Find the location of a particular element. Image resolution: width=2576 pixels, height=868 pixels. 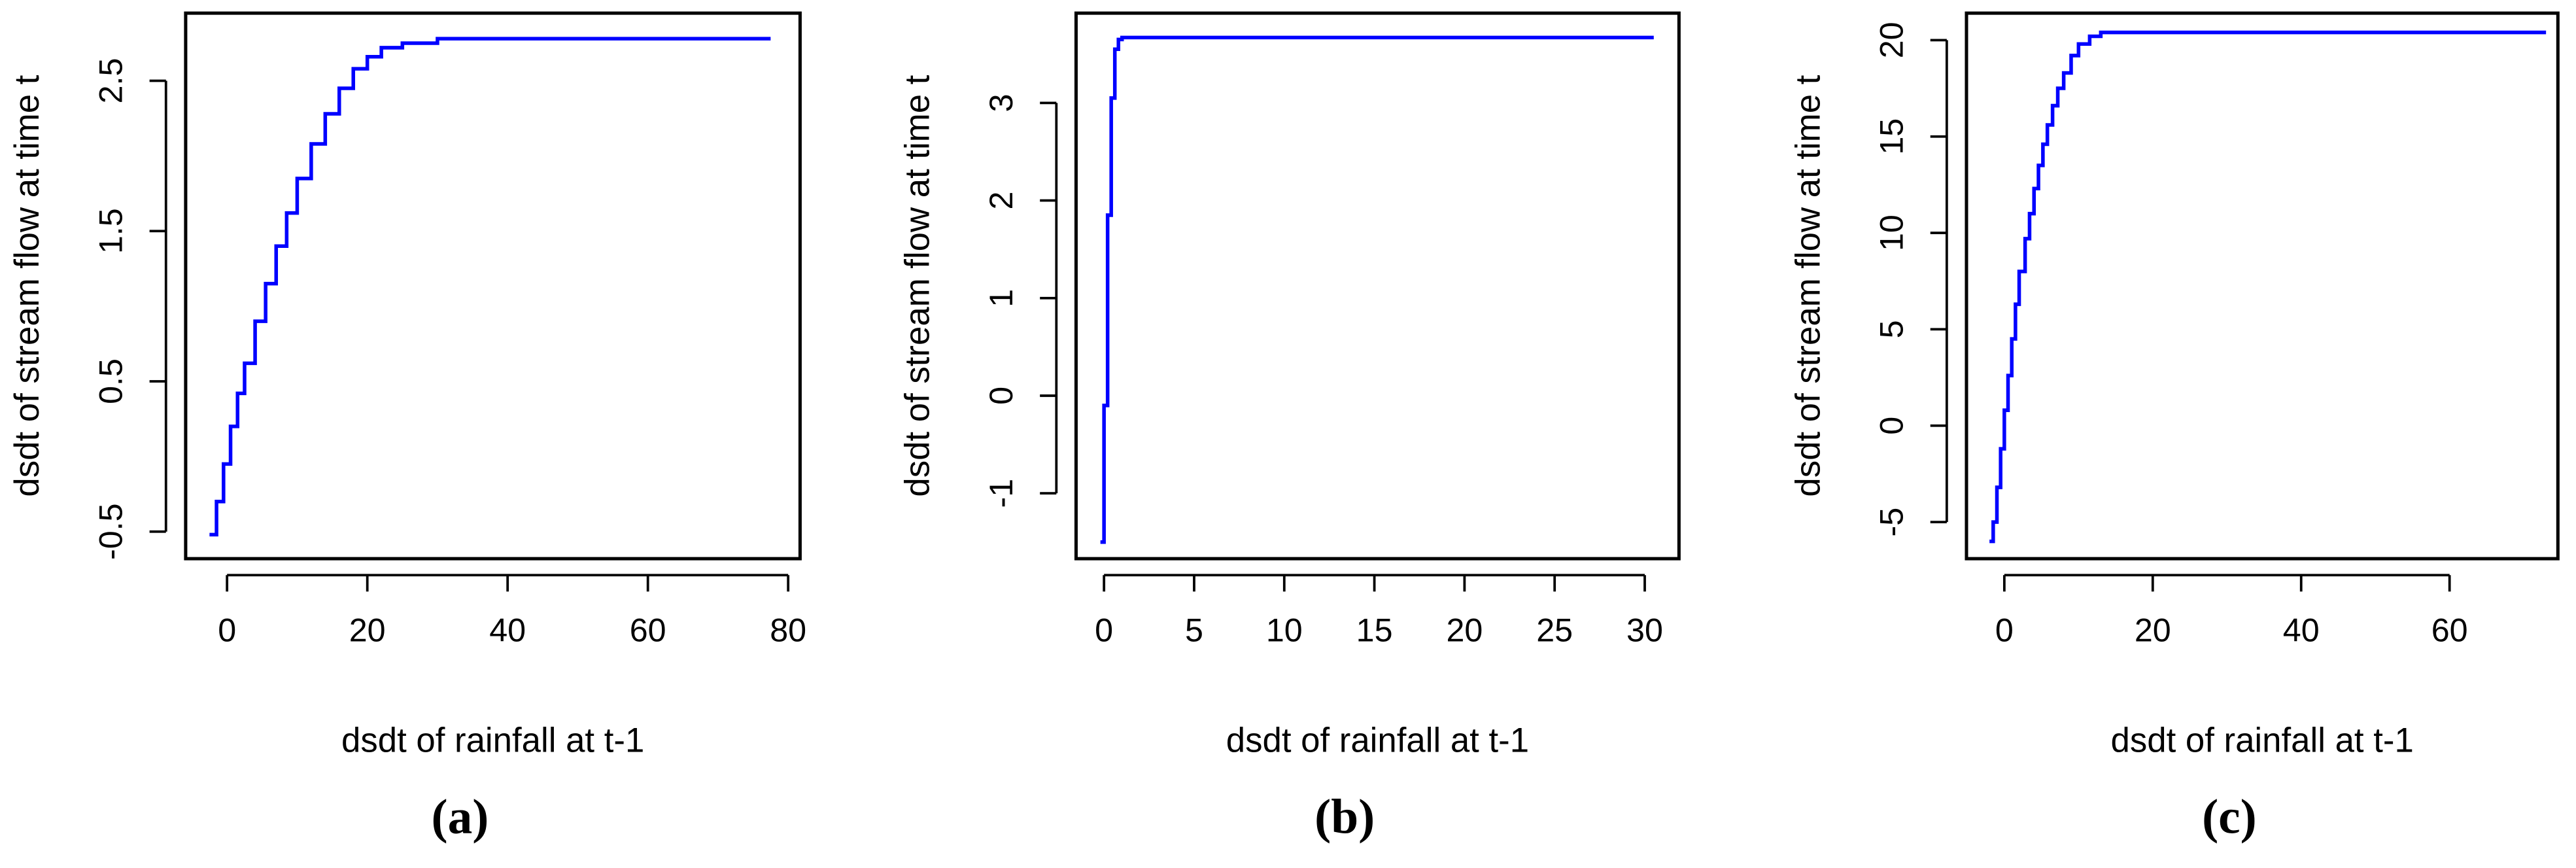

y-tick-label: 15 is located at coordinates (1892, 136).